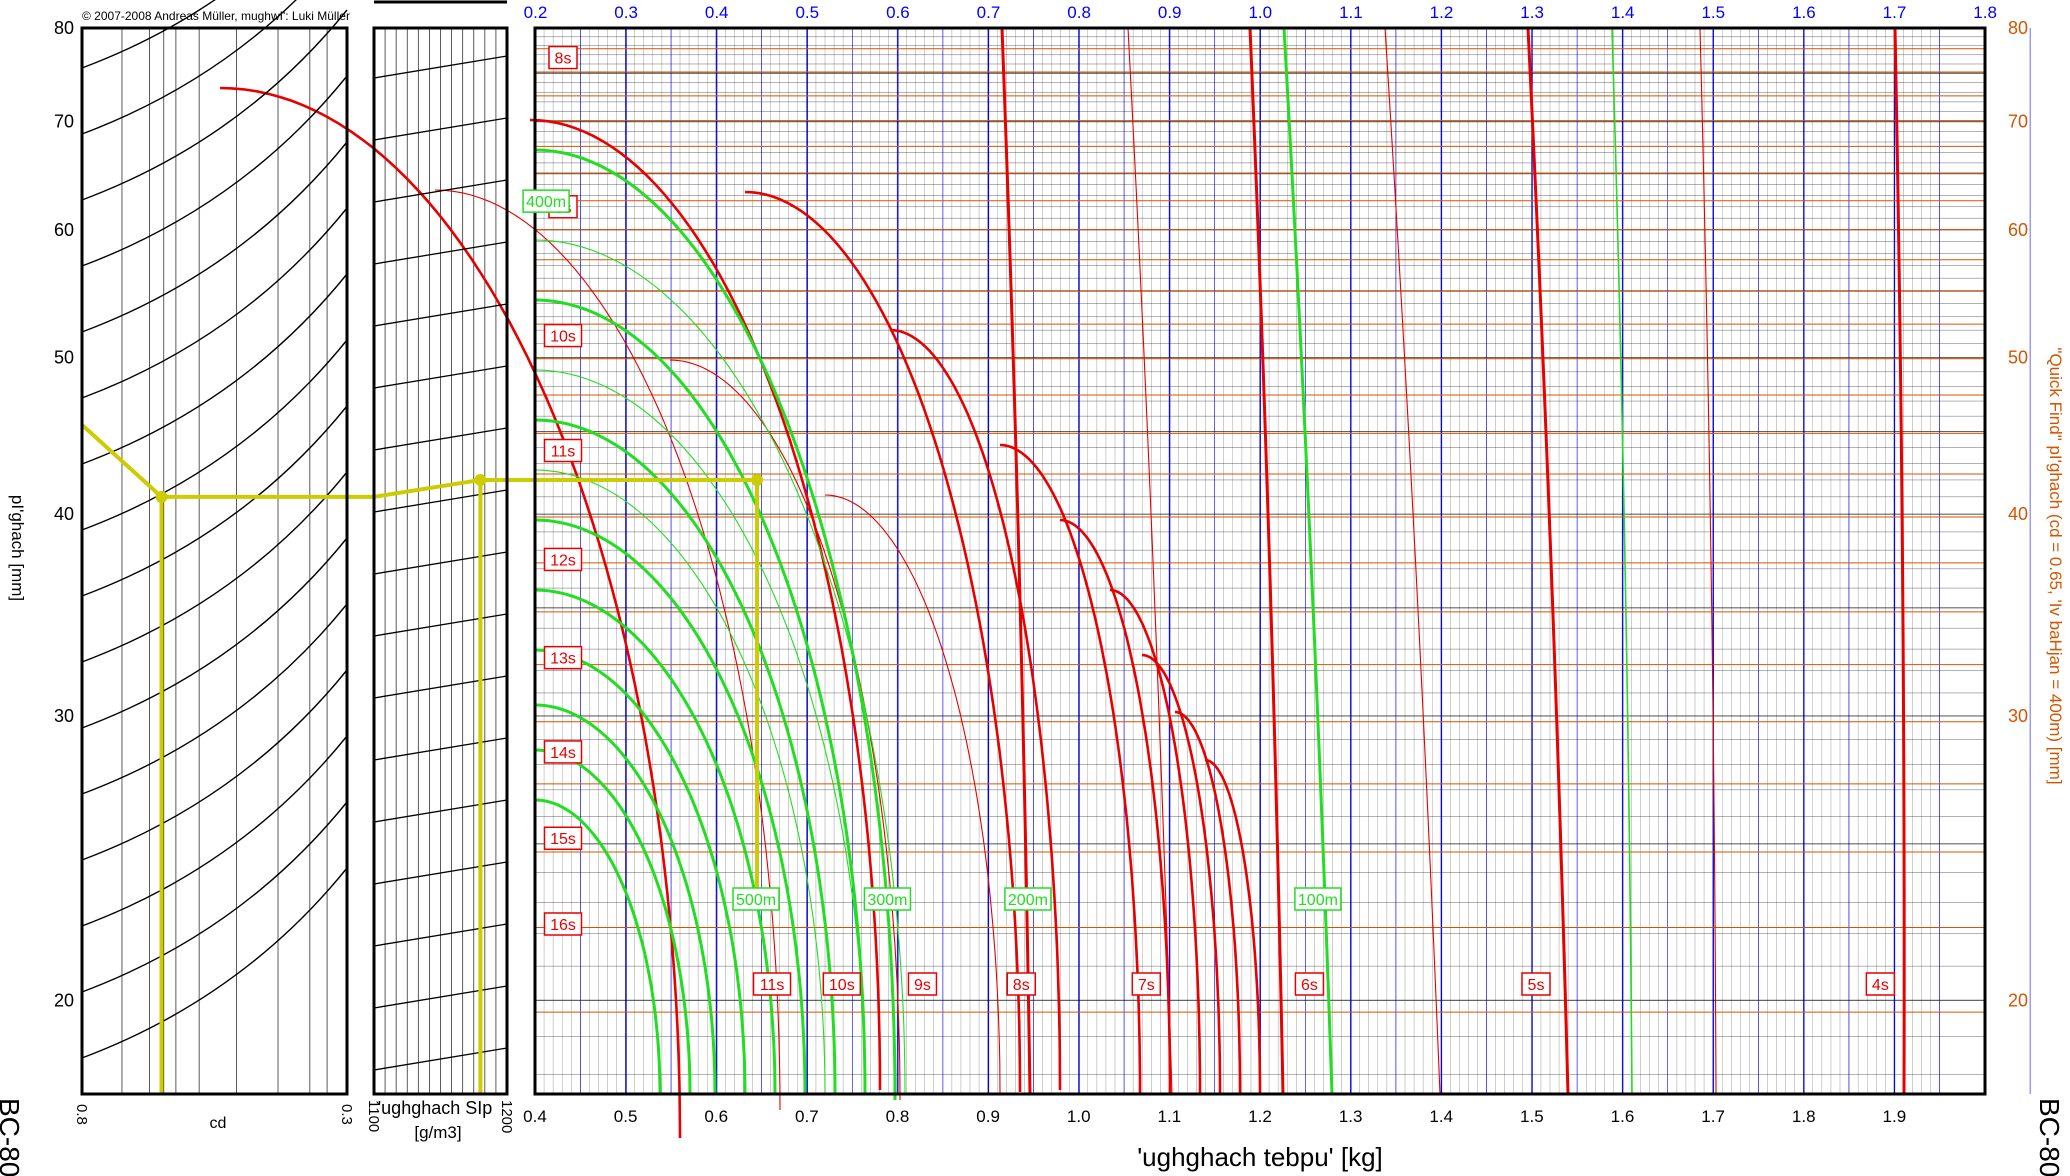 The width and height of the screenshot is (2070, 1176). Describe the element at coordinates (1028, 900) in the screenshot. I see `height-label: 200m` at that location.